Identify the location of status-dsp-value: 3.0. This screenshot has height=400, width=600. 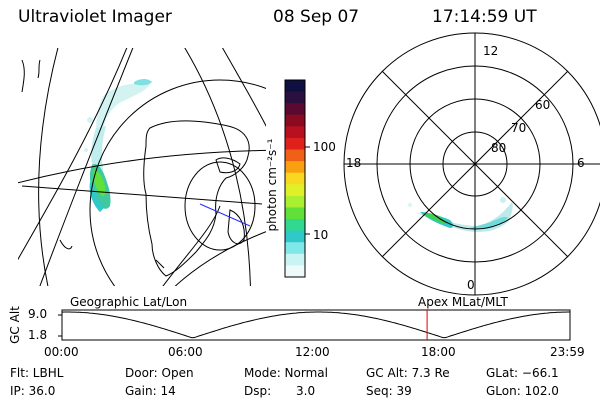
(306, 391).